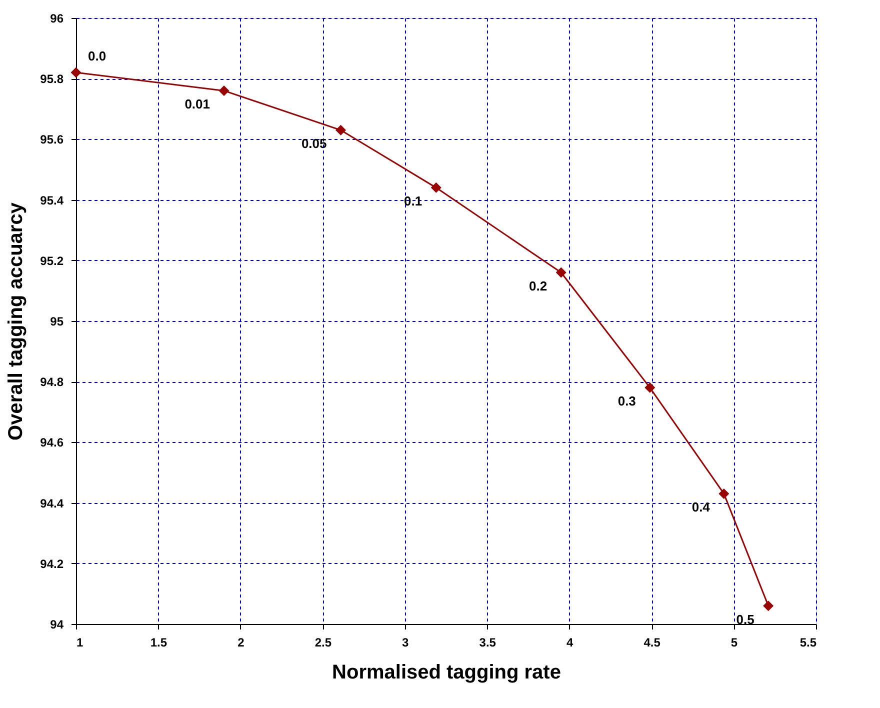 Image resolution: width=880 pixels, height=708 pixels. I want to click on y-tick-label: 94.8, so click(52, 382).